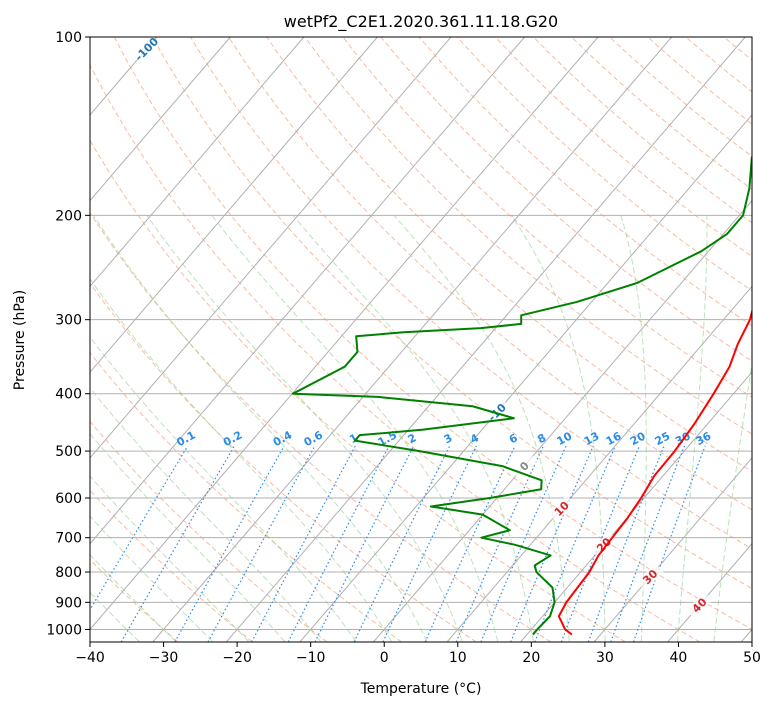 The width and height of the screenshot is (775, 708). What do you see at coordinates (384, 658) in the screenshot?
I see `x-tick-label: 0` at bounding box center [384, 658].